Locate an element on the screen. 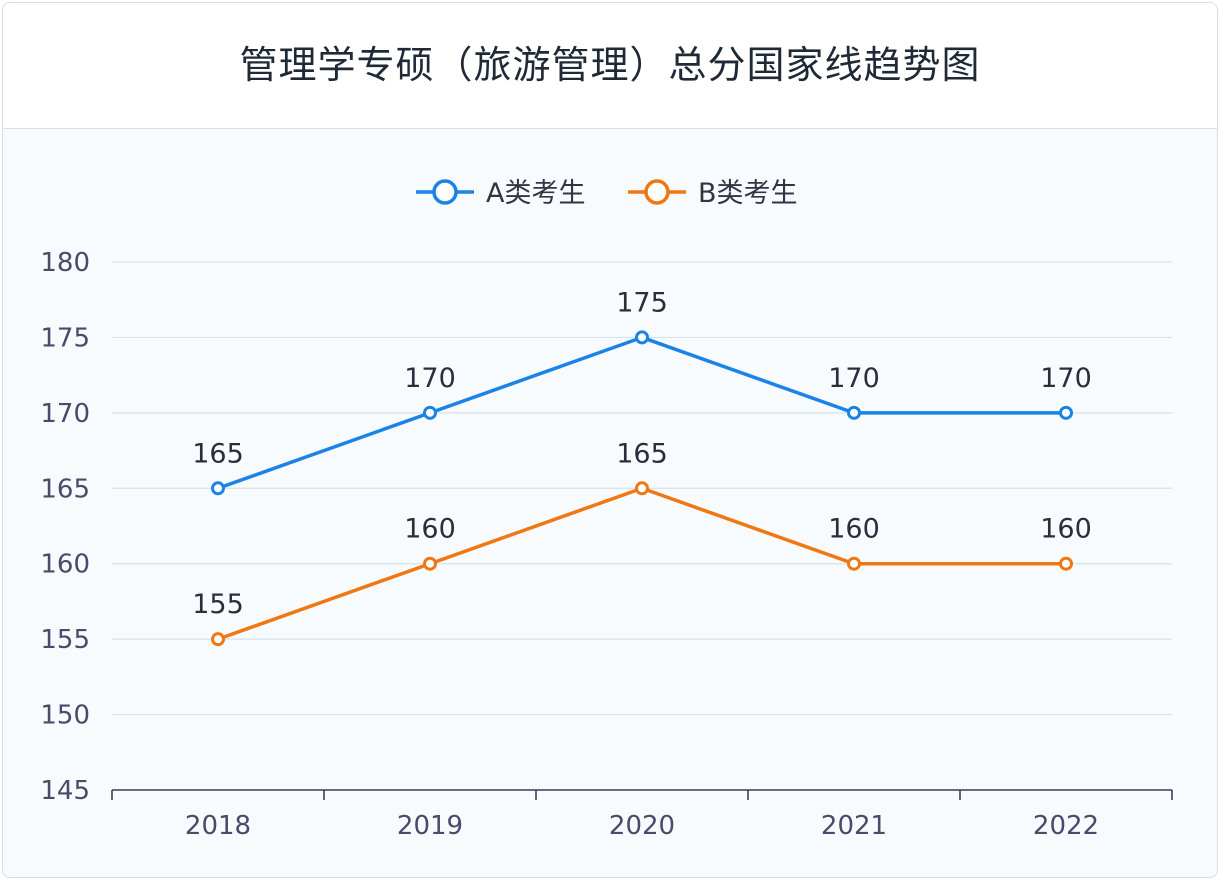 This screenshot has width=1222, height=882. data-label: 155 is located at coordinates (218, 604).